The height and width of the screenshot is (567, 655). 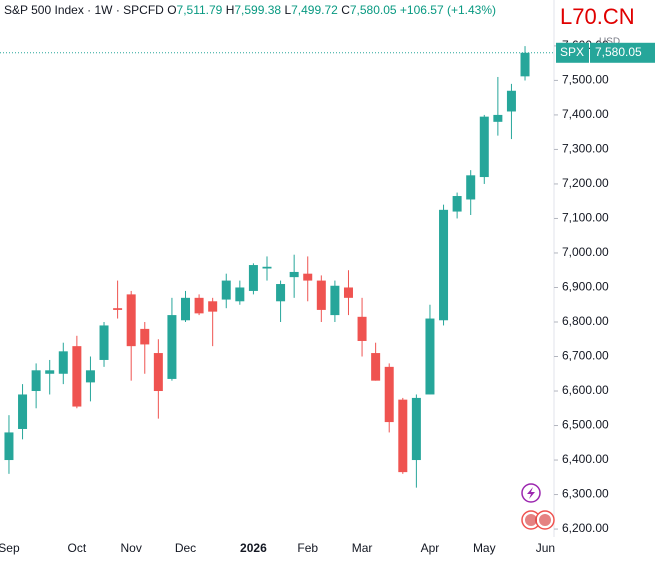 I want to click on x-tick-label: May, so click(x=484, y=548).